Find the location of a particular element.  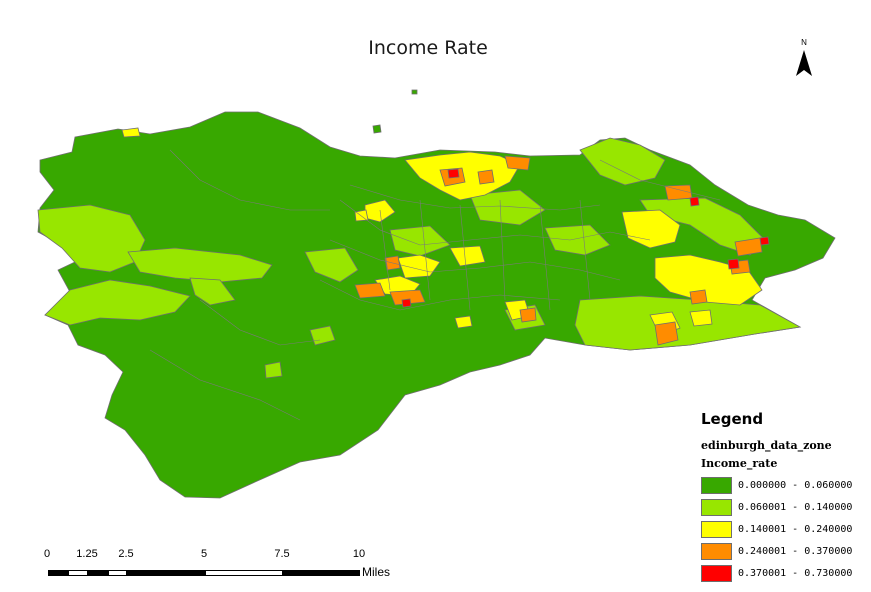

legend-range-3: 0.140001 - 0.240000 is located at coordinates (795, 529).